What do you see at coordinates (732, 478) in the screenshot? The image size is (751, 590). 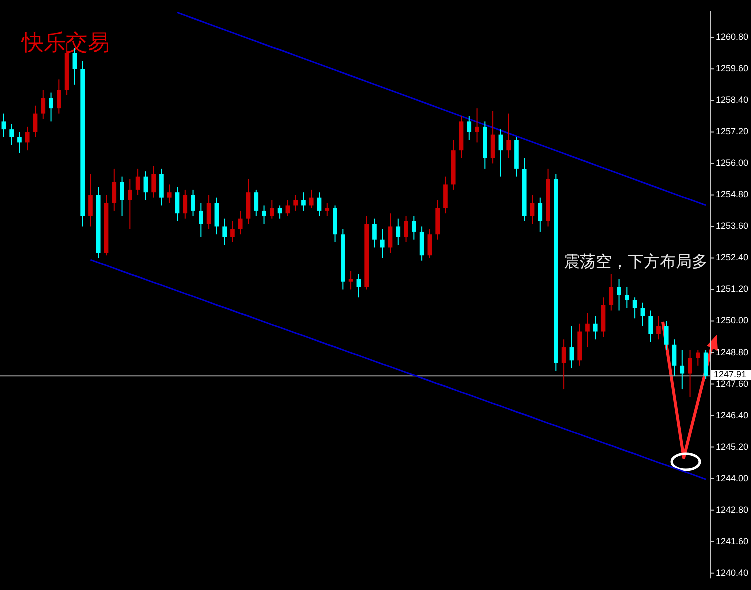 I see `y-tick-label: 1244.00` at bounding box center [732, 478].